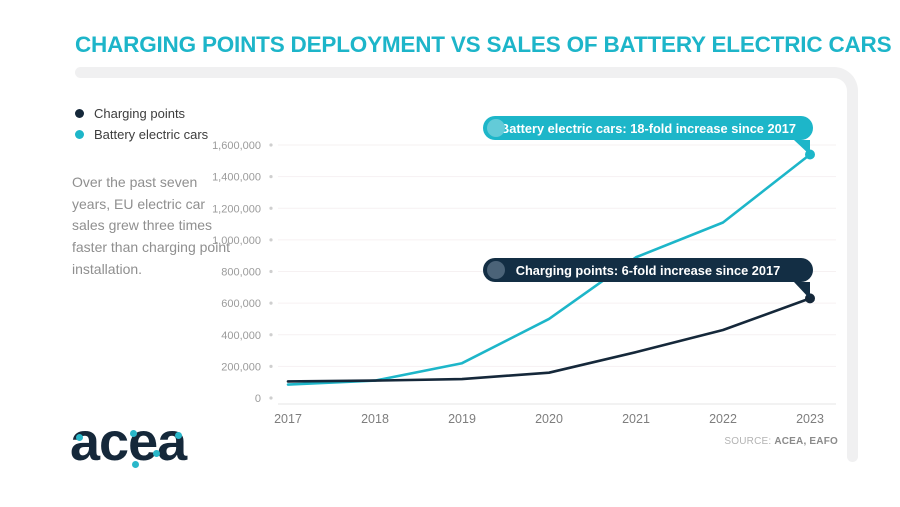 This screenshot has width=900, height=507. I want to click on acea-logo: acea, so click(145, 444).